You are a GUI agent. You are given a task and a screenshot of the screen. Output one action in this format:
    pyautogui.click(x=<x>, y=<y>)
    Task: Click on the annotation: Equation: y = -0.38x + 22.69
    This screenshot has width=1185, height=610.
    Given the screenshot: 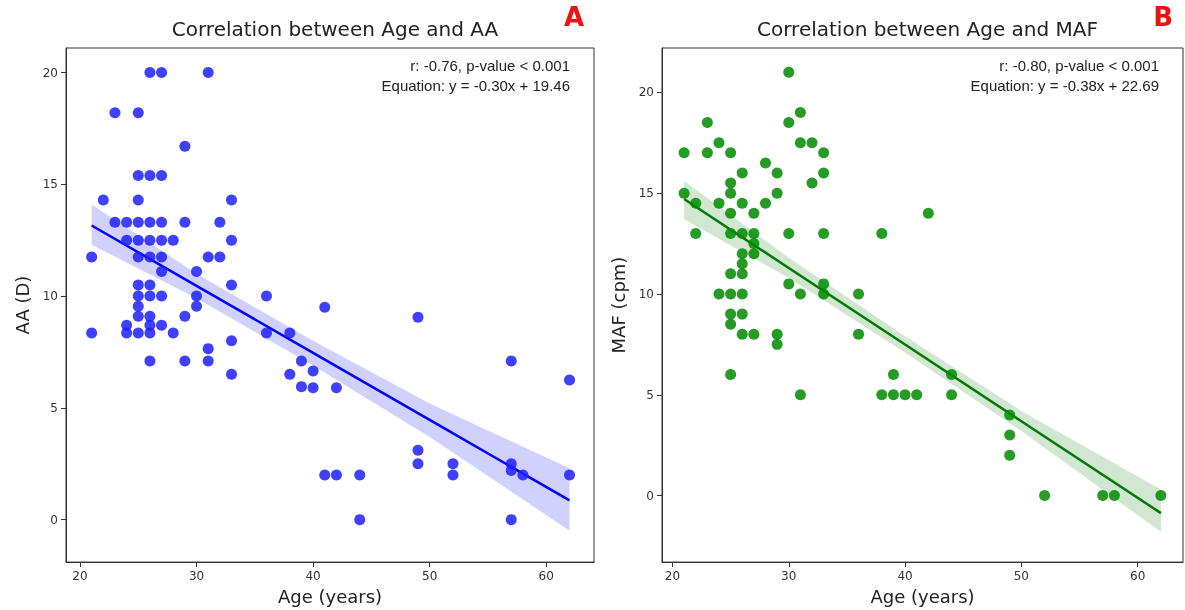 What is the action you would take?
    pyautogui.click(x=1064, y=85)
    